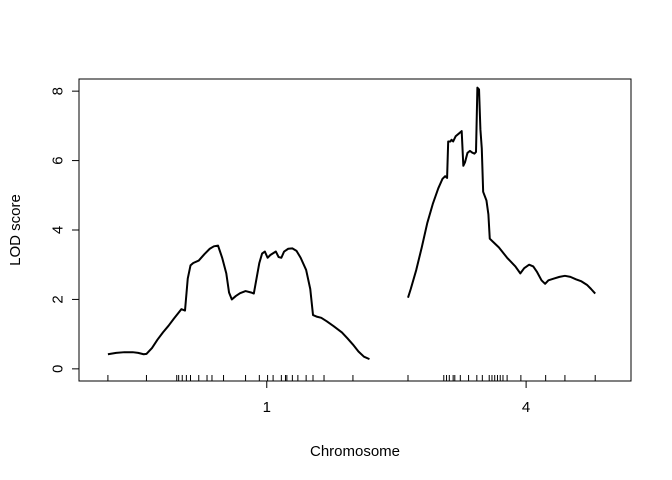  Describe the element at coordinates (355, 451) in the screenshot. I see `x-axis-label: Chromosome` at that location.